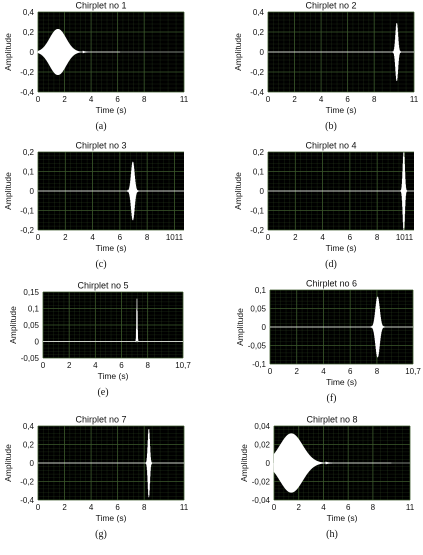 The height and width of the screenshot is (555, 423). What do you see at coordinates (332, 534) in the screenshot?
I see `panel-caption: (h)` at bounding box center [332, 534].